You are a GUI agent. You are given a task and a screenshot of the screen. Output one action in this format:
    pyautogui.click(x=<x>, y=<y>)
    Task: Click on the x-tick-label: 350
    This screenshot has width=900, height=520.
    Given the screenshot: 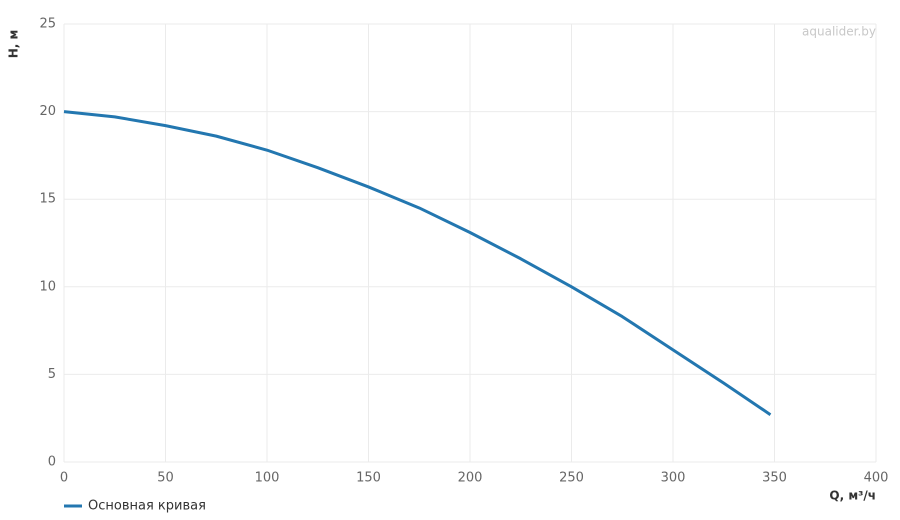 What is the action you would take?
    pyautogui.click(x=774, y=478)
    